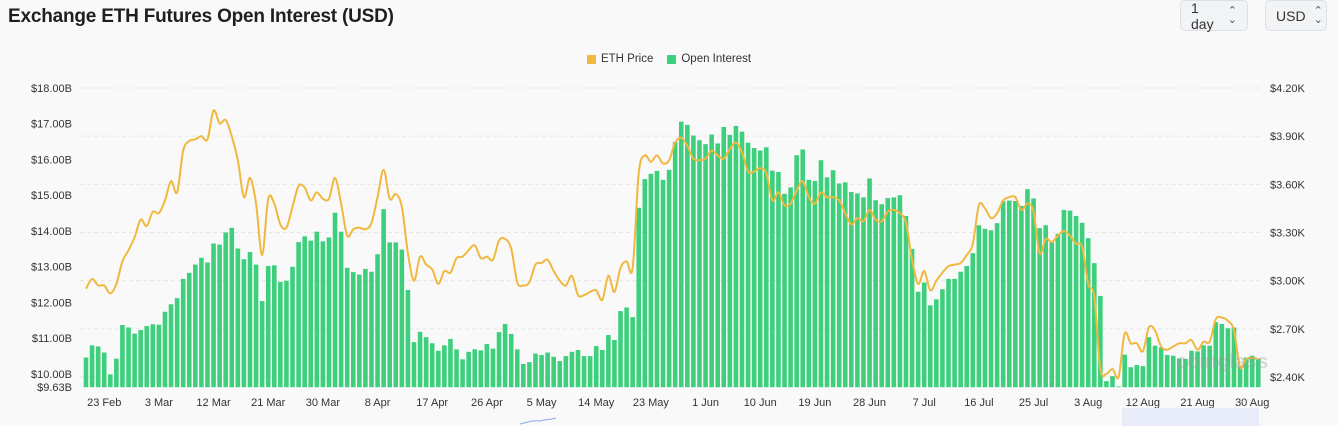 The image size is (1338, 426). I want to click on legend-item-open-interest: Open Interest, so click(709, 59).